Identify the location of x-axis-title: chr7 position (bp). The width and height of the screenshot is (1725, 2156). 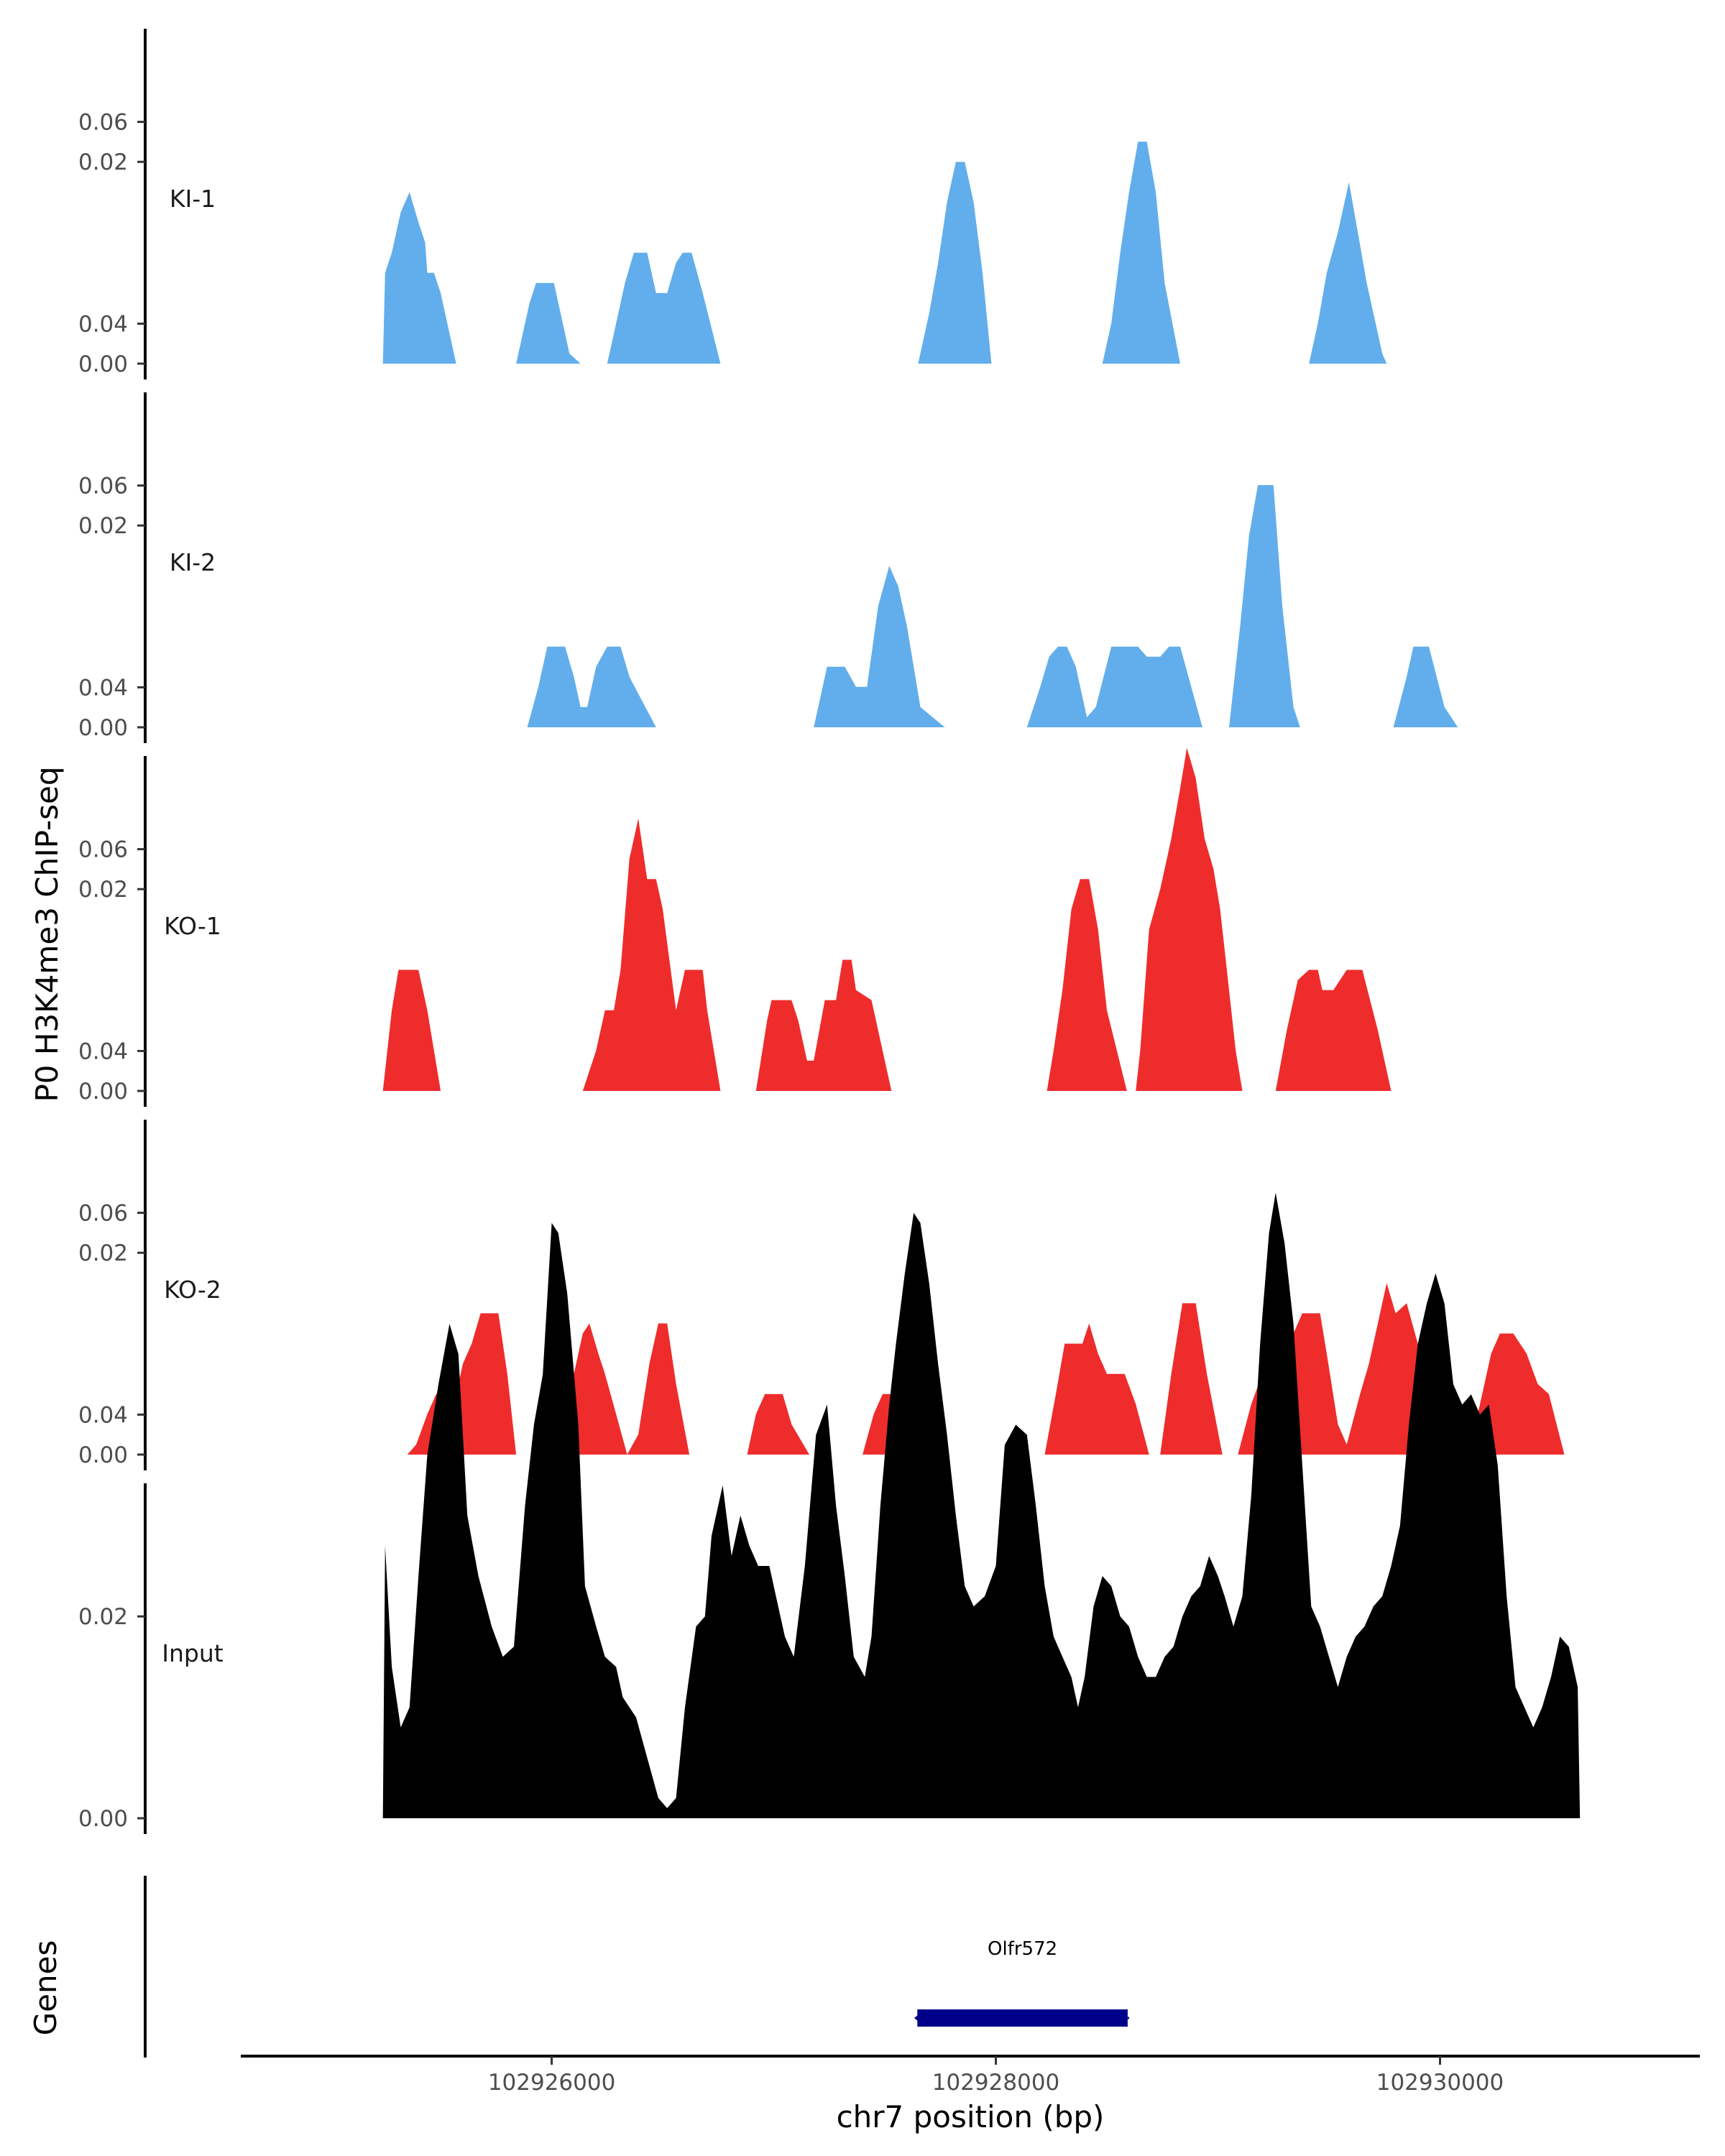
(971, 2116).